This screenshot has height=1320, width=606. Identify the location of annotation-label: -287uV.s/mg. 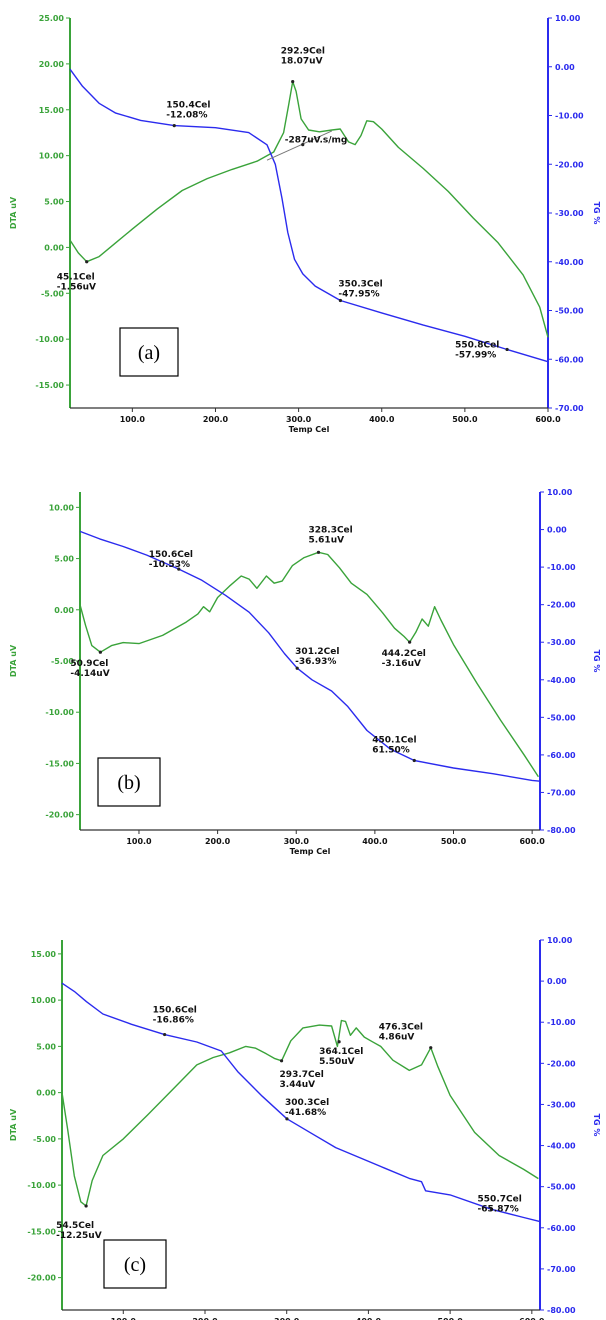
(316, 141).